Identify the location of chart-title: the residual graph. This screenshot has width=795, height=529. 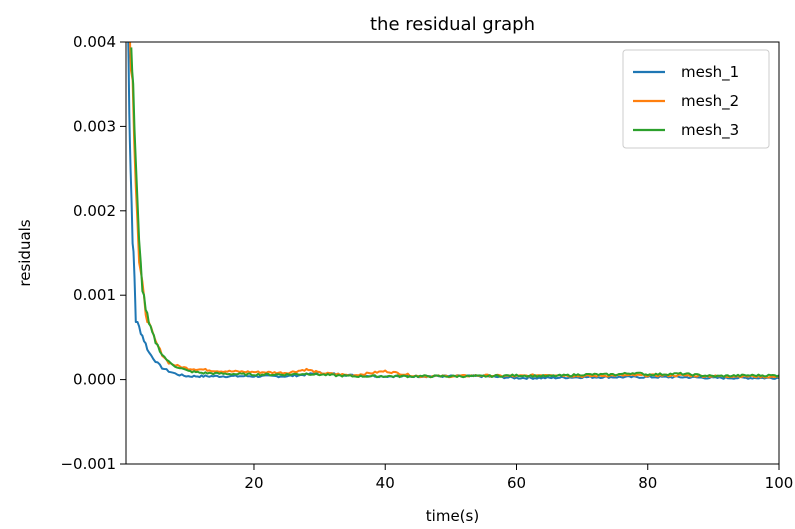
(452, 24).